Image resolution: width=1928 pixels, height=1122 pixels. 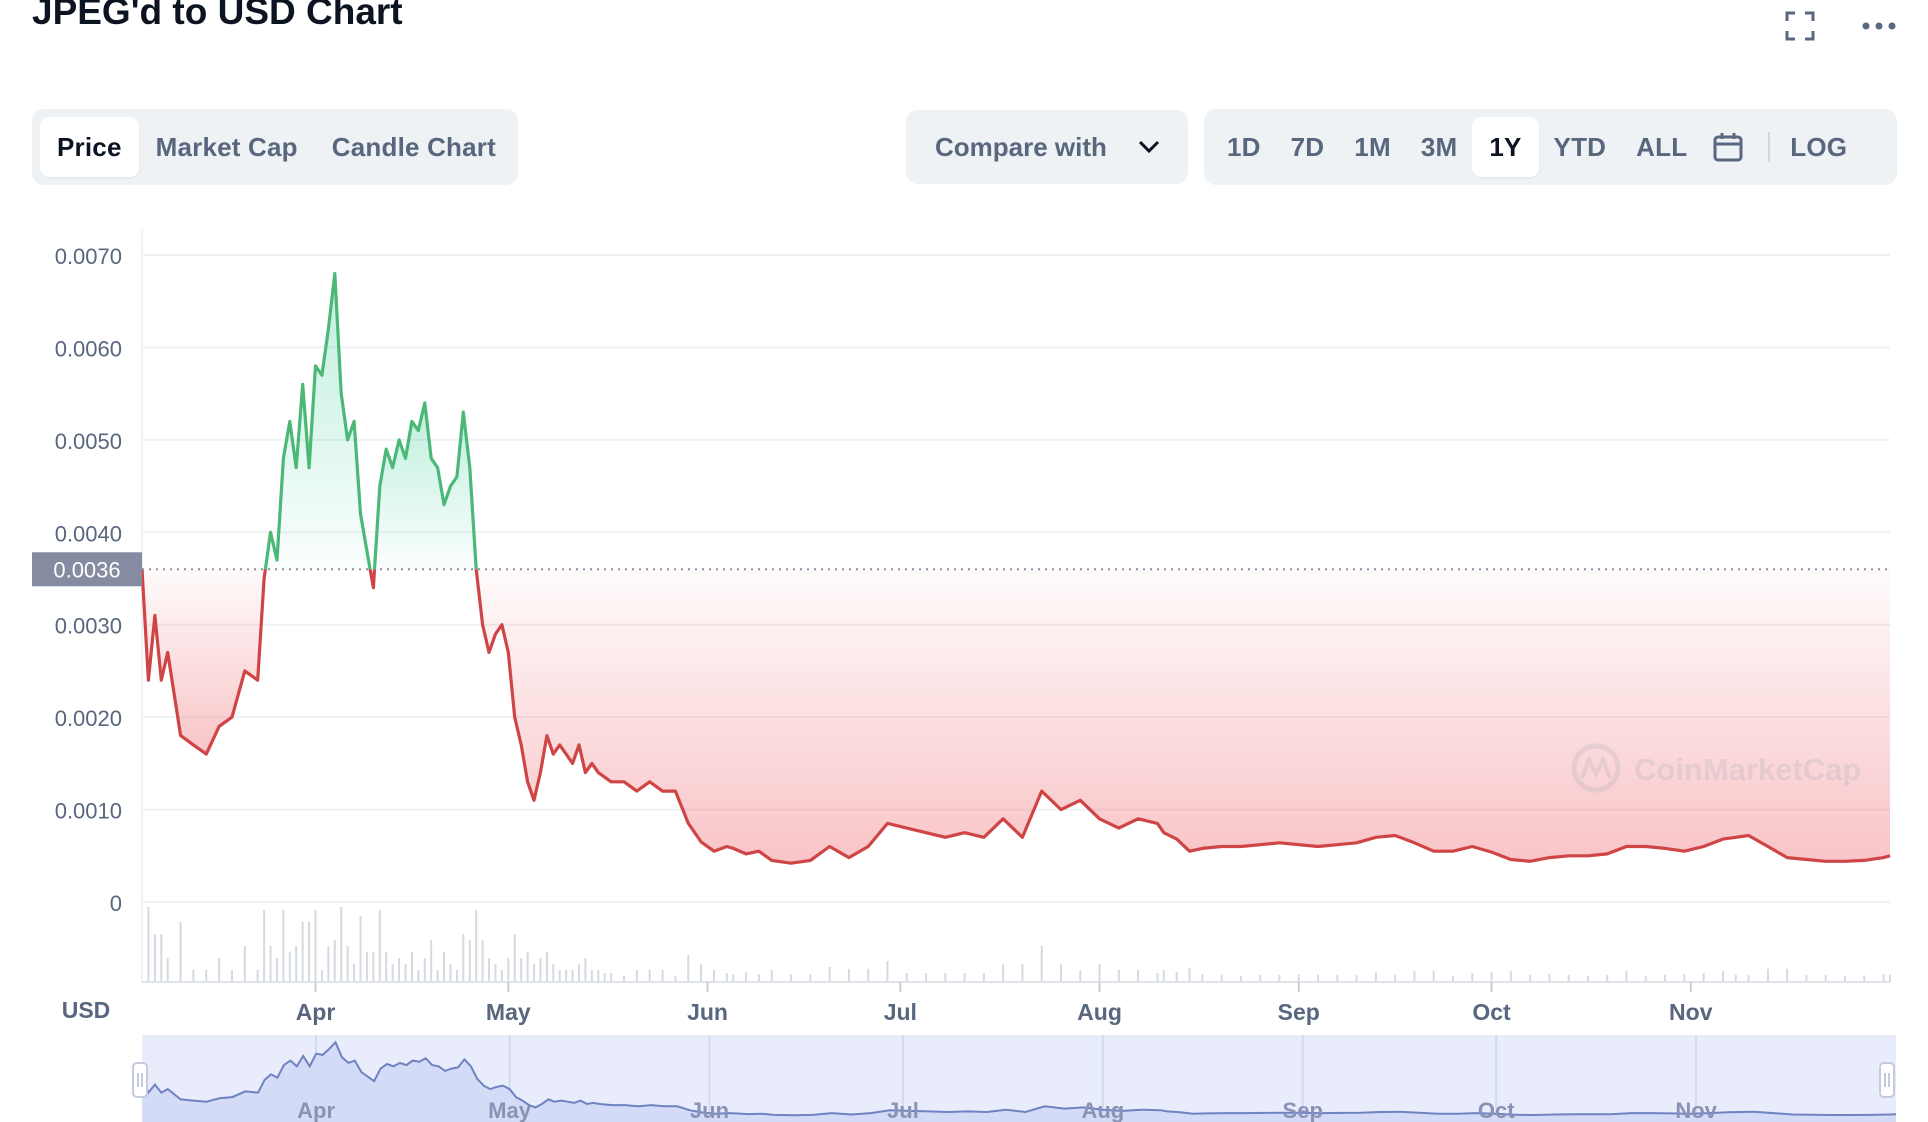 What do you see at coordinates (217, 16) in the screenshot?
I see `page-title: JPEG'd to USD Chart` at bounding box center [217, 16].